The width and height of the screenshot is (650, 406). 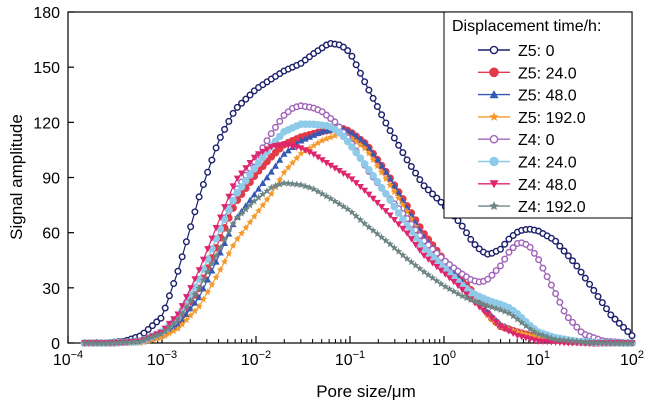 What do you see at coordinates (46, 68) in the screenshot?
I see `y-tick-label: 150` at bounding box center [46, 68].